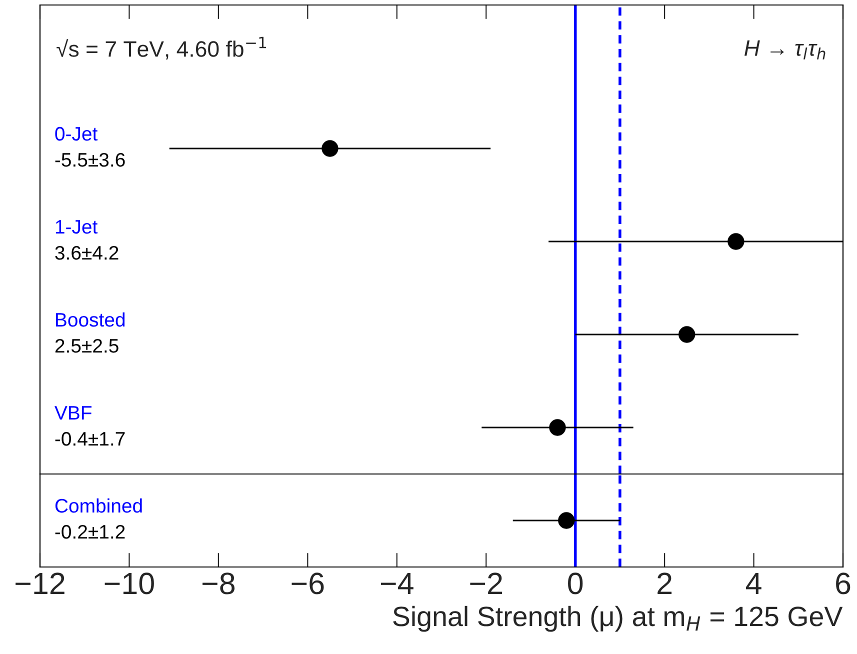  I want to click on x-axis-title: Signal Strength (μ) at m$_{H}$ = 125 GeV, so click(618, 619).